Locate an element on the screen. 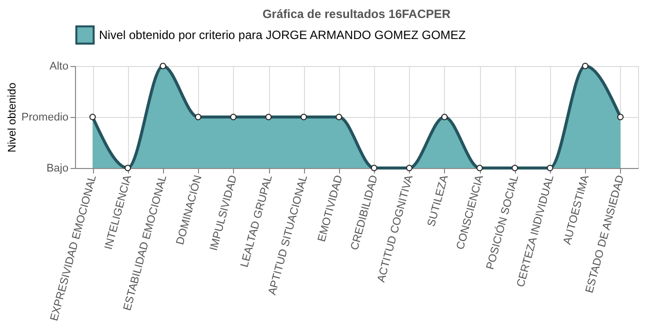  chart-title: Gráfica de resultados 16FACPER is located at coordinates (356, 14).